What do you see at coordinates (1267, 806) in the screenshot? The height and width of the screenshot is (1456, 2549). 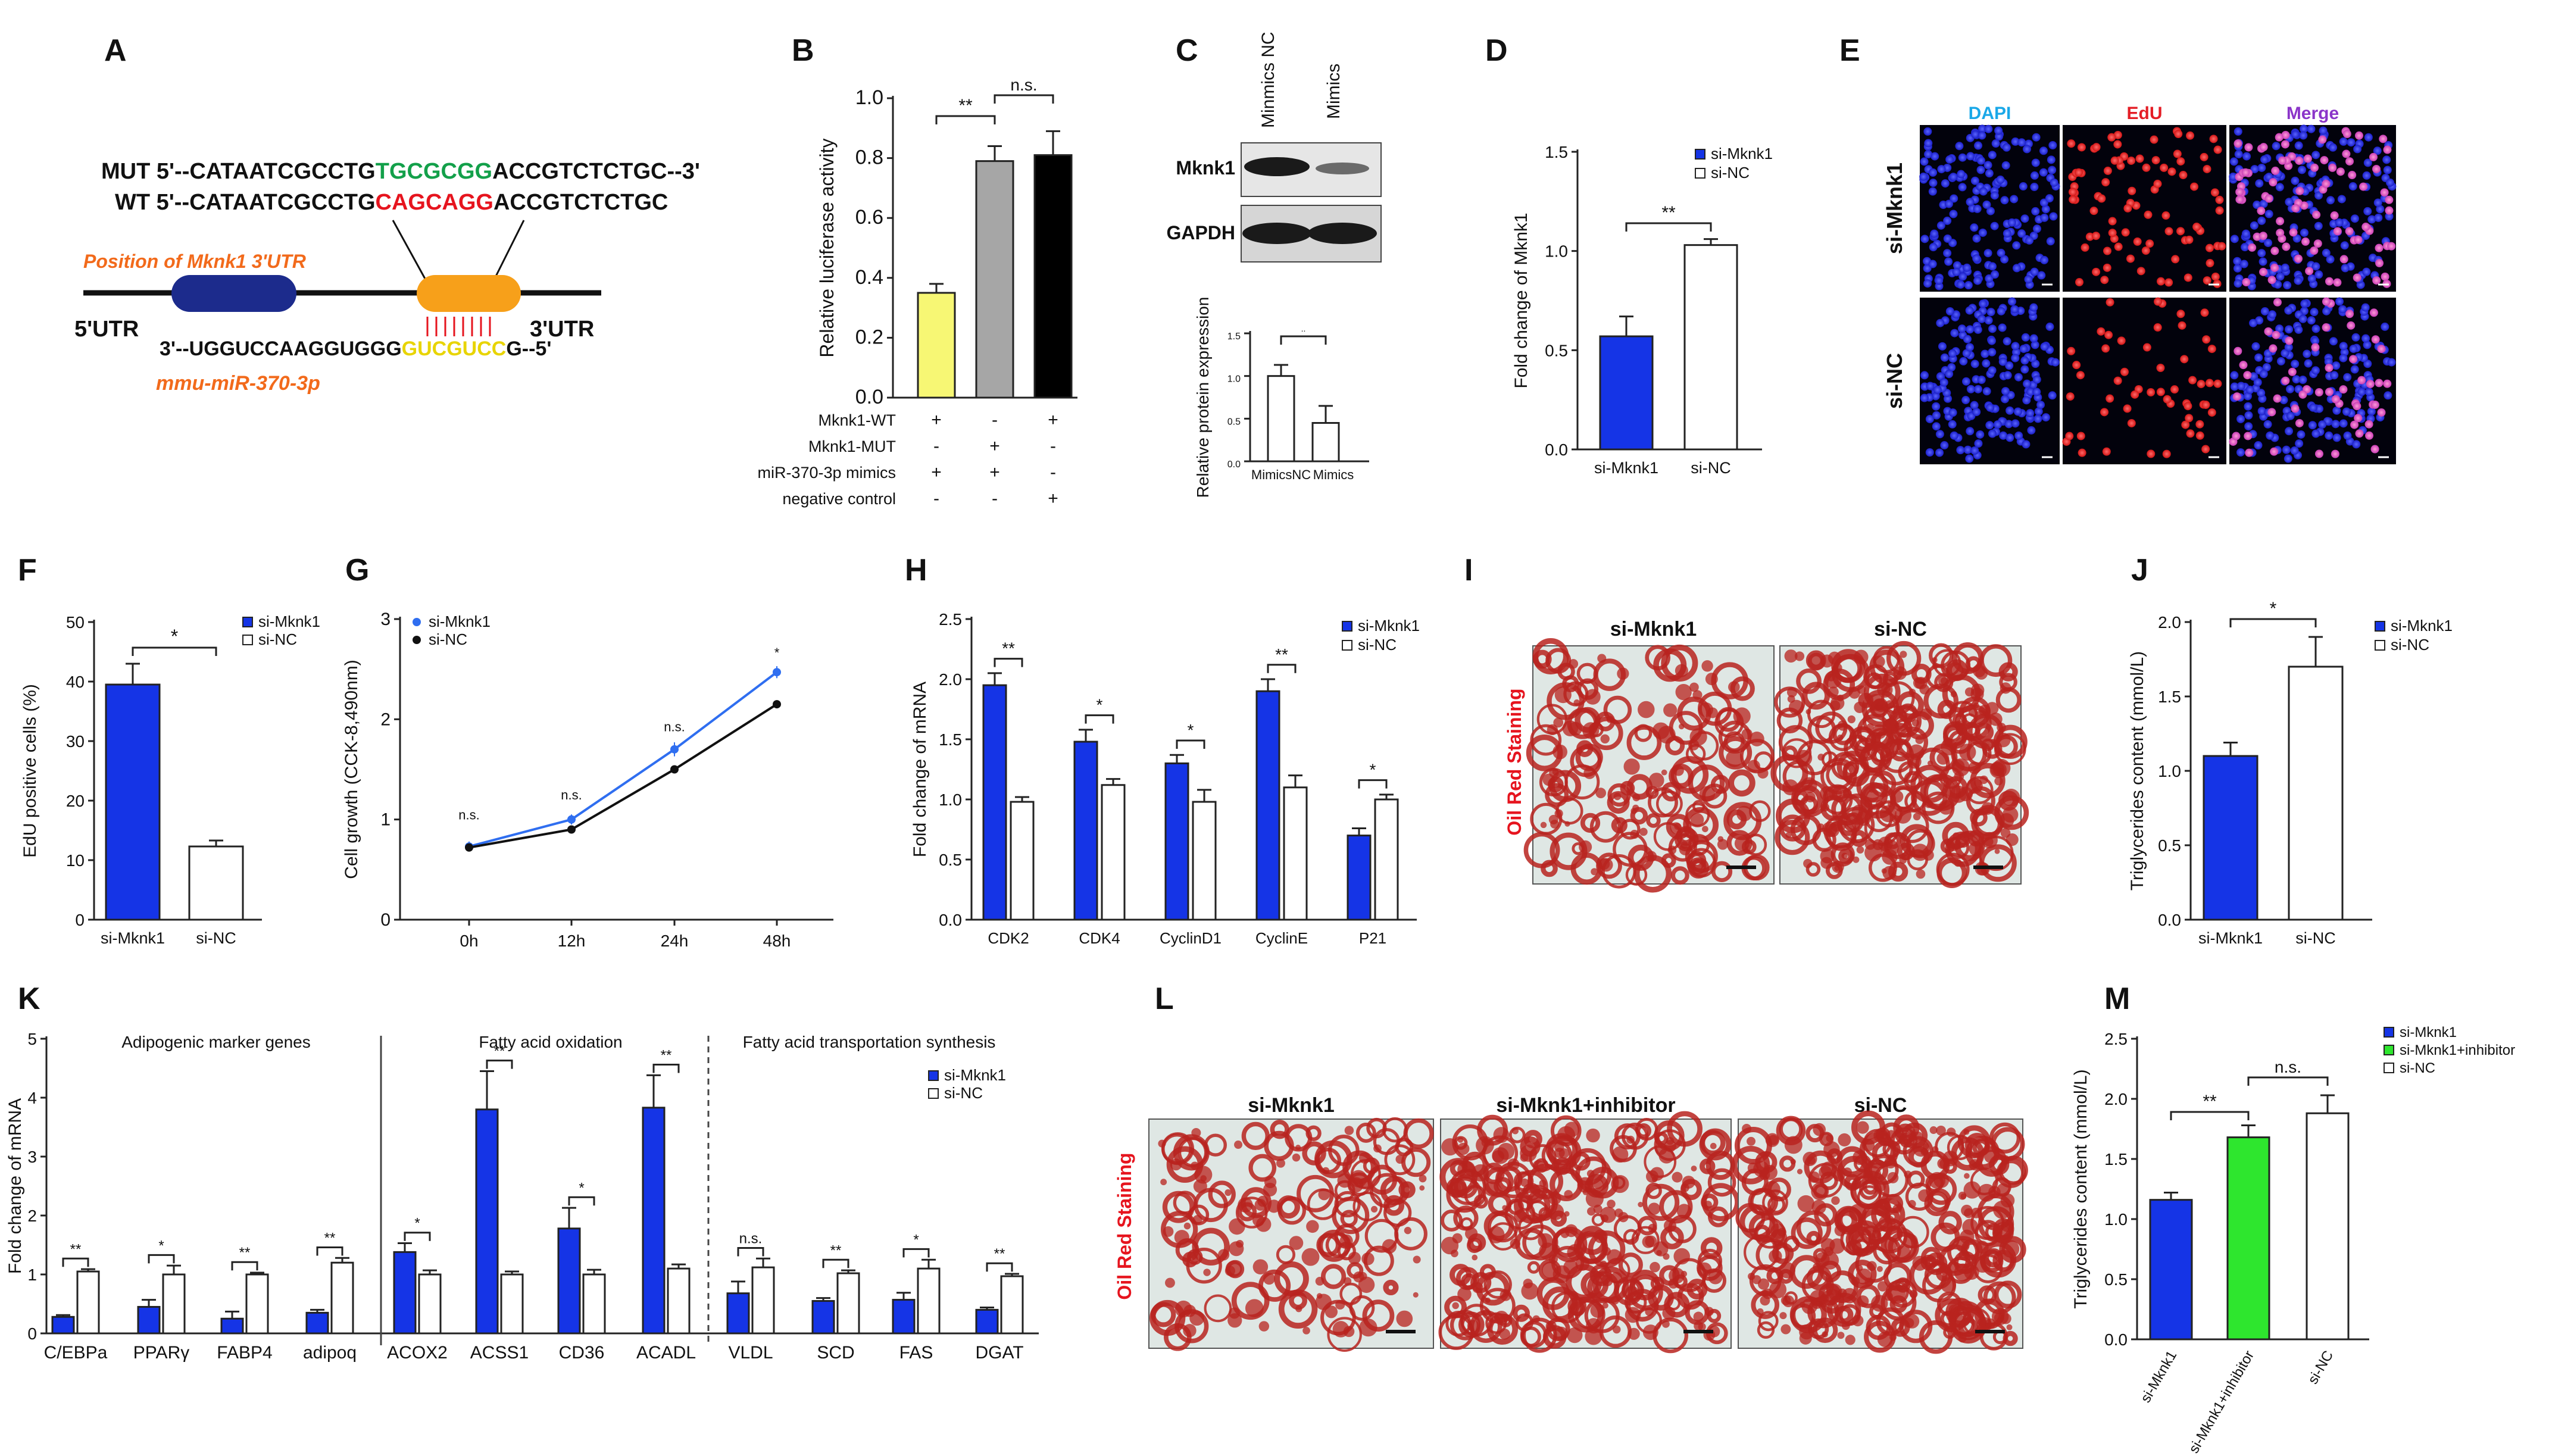 I see `mknk1-bar` at bounding box center [1267, 806].